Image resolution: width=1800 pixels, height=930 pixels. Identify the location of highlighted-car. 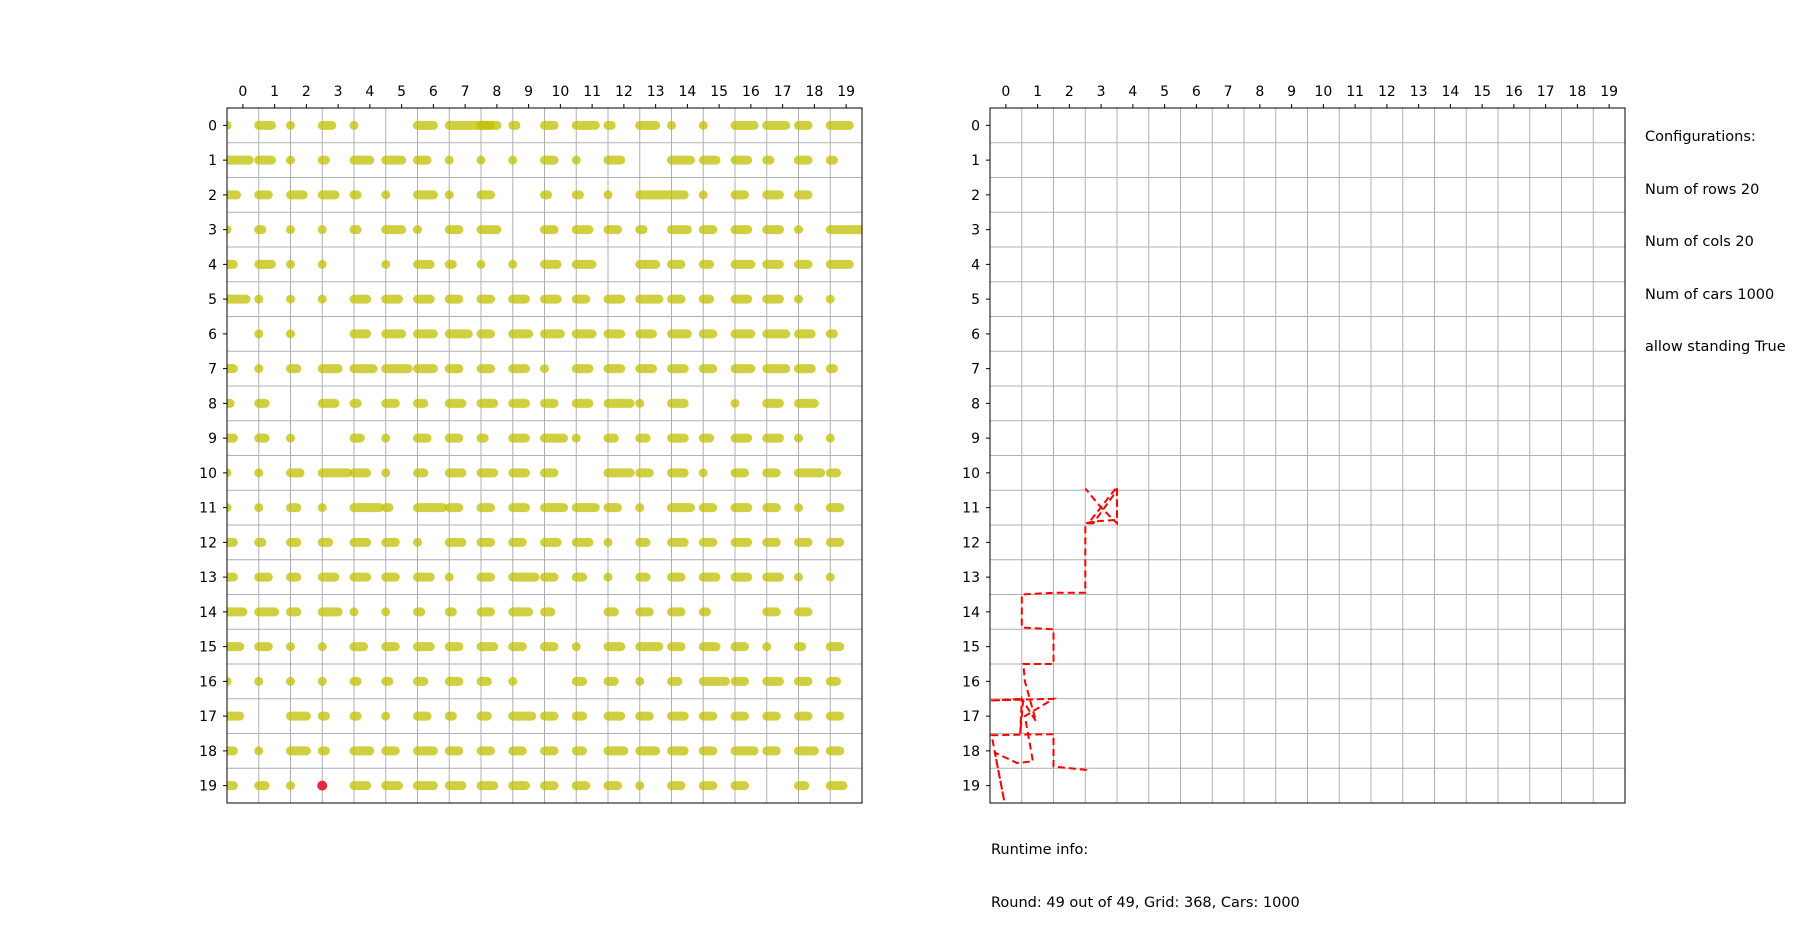
(322, 785).